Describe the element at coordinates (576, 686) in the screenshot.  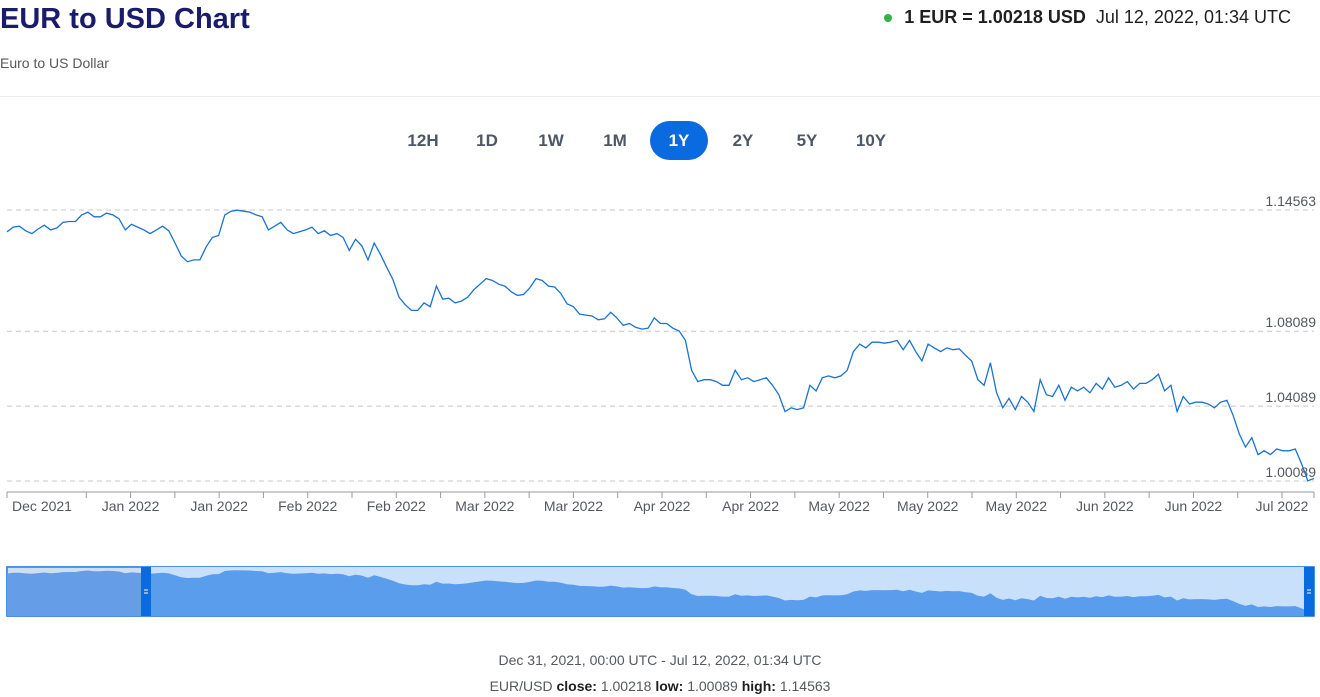
I see `close-label: close:` at that location.